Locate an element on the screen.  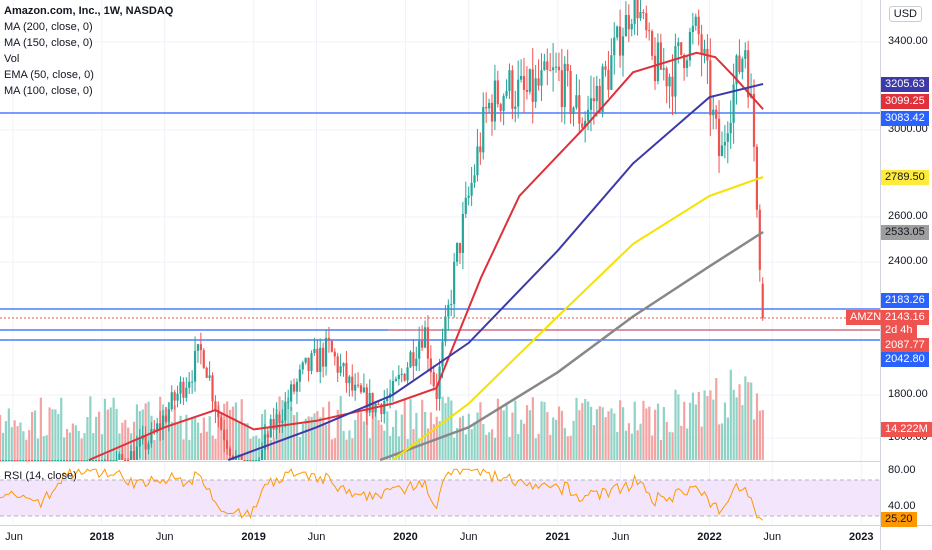
time-tick-year: 2022 is located at coordinates (709, 537).